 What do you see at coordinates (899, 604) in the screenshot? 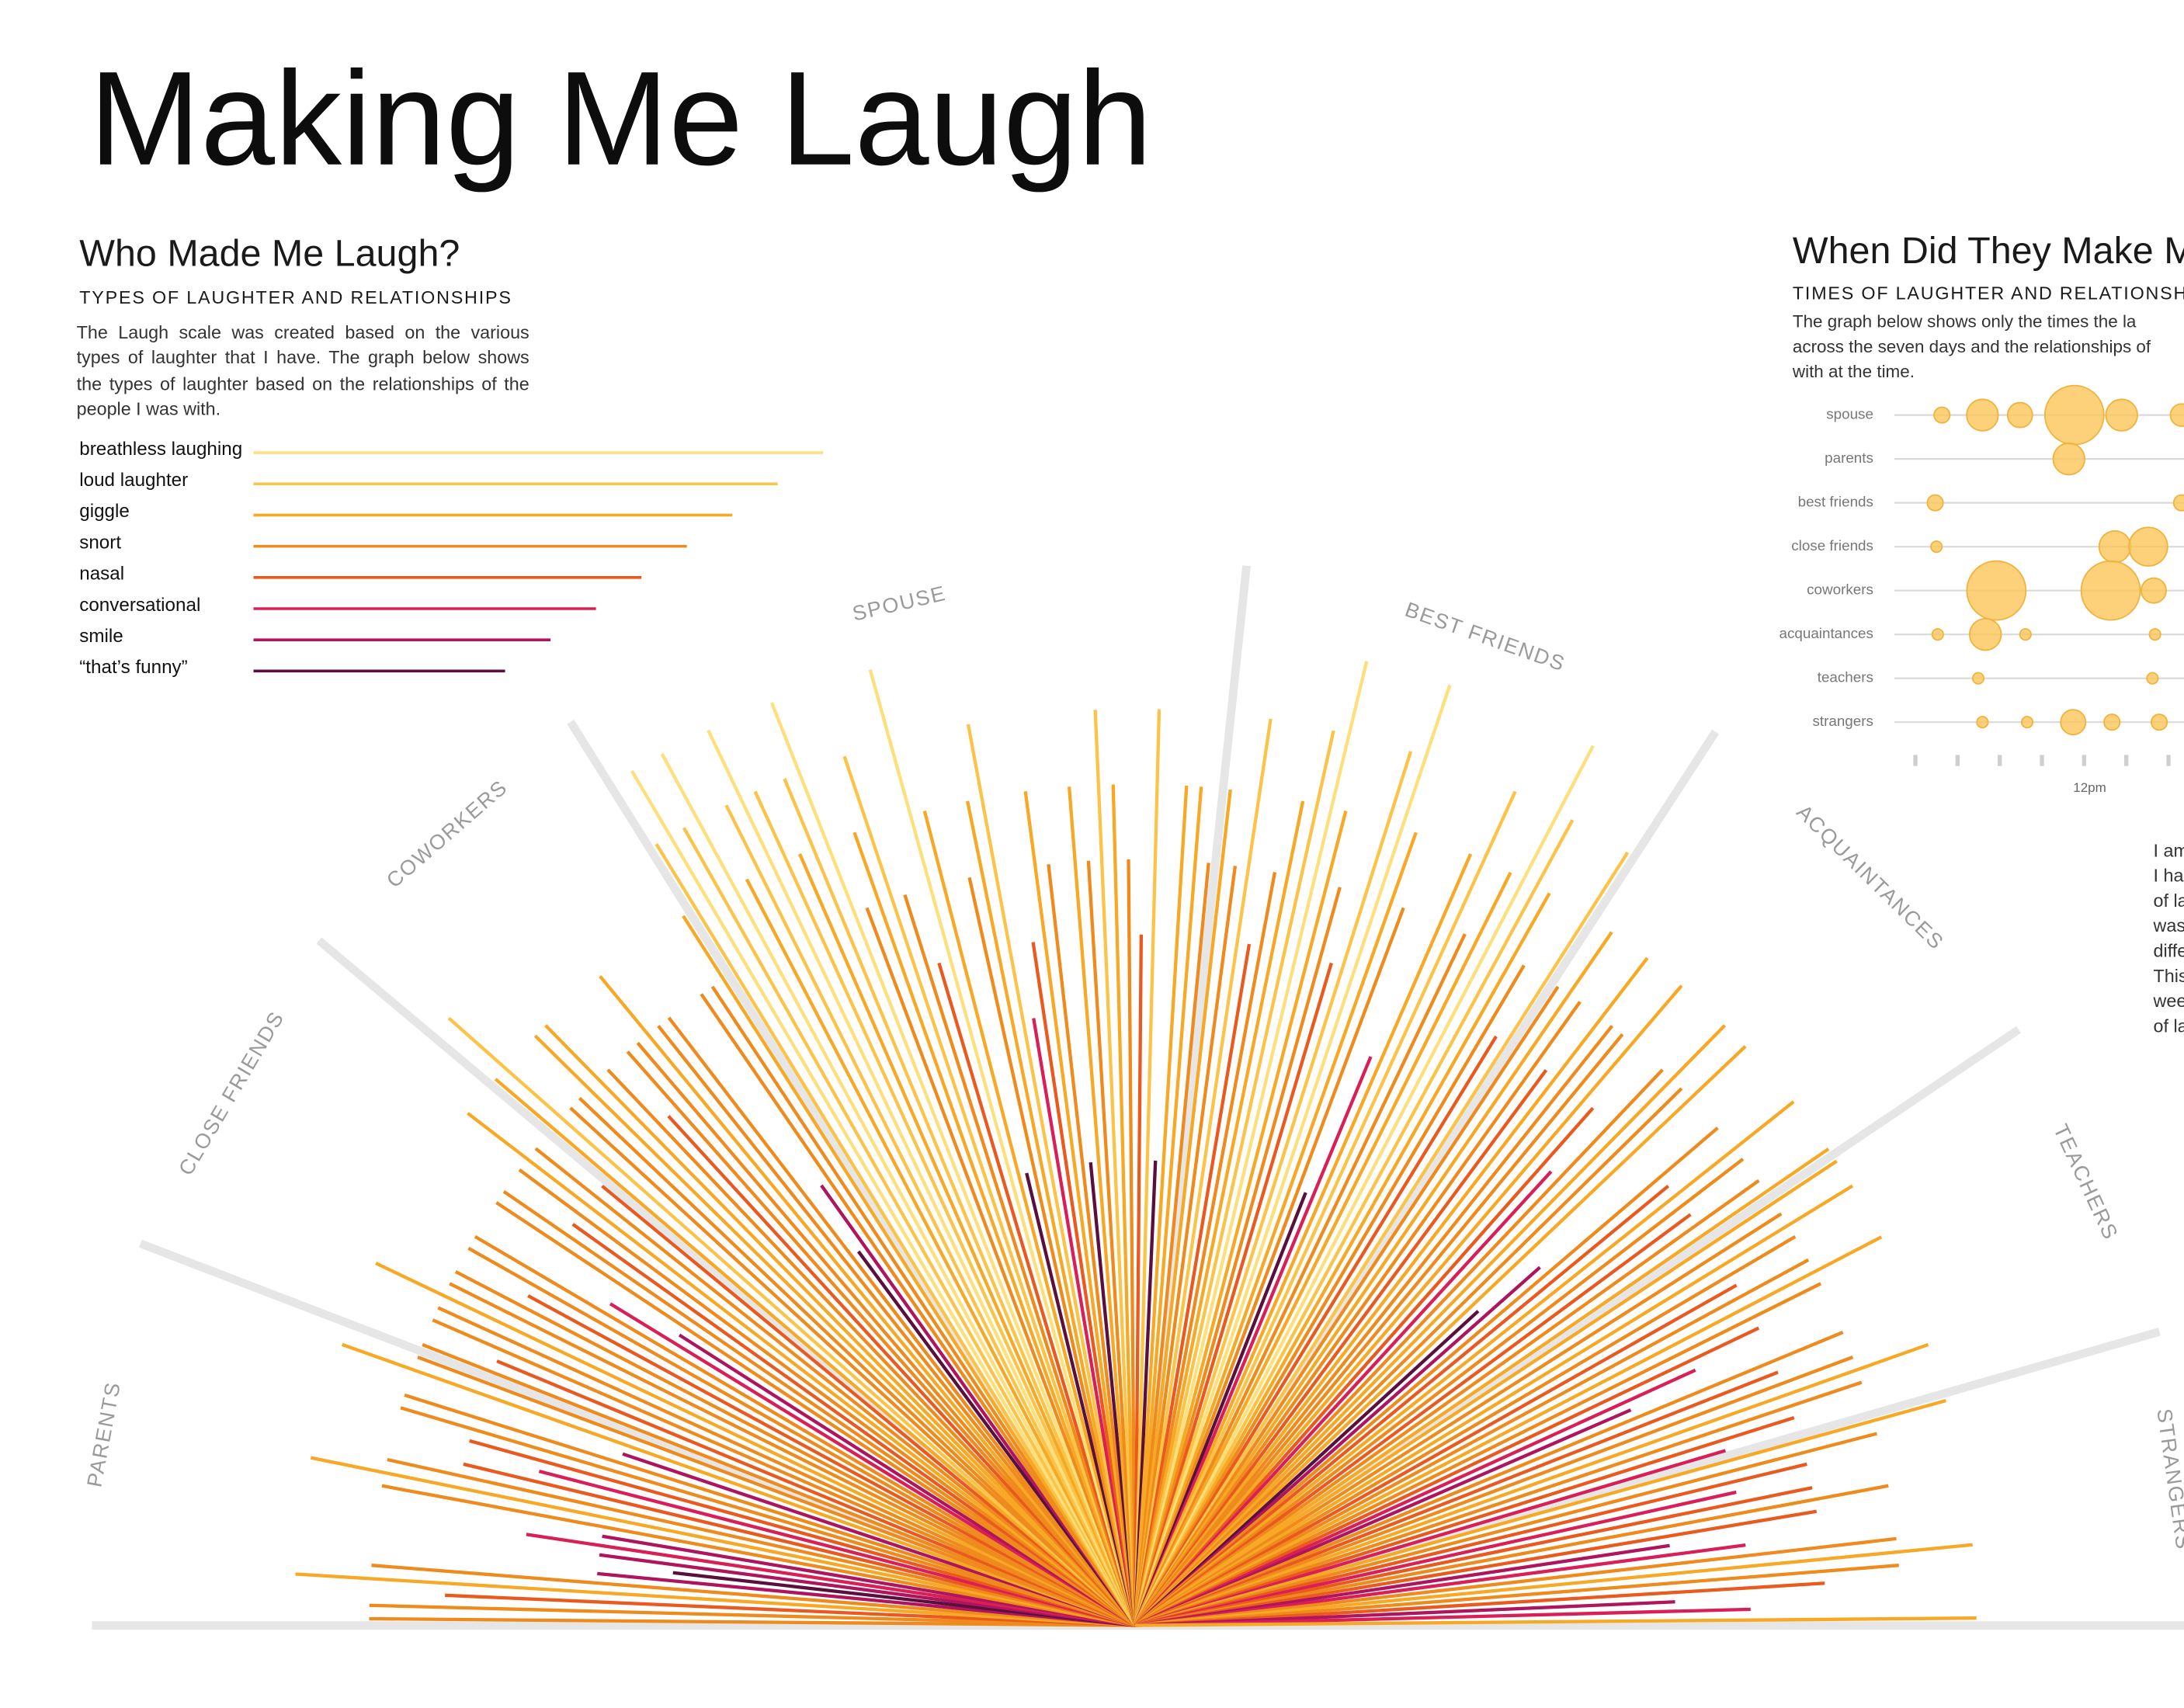
I see `sector-label: SPOUSE` at bounding box center [899, 604].